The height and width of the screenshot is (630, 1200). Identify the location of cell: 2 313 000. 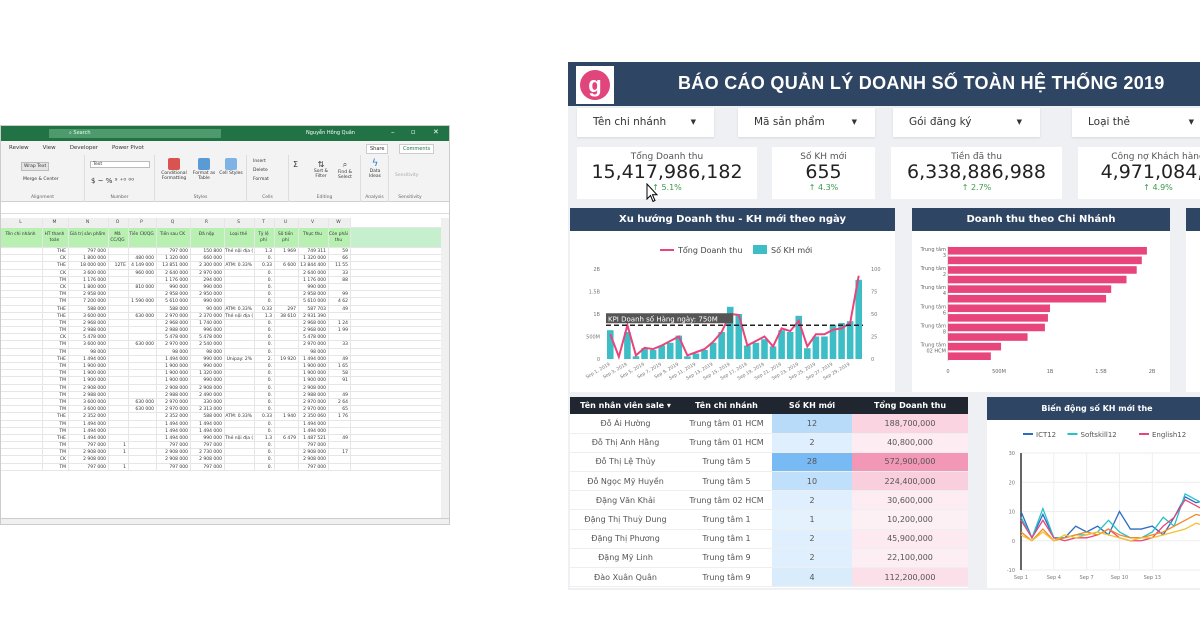
(208, 409).